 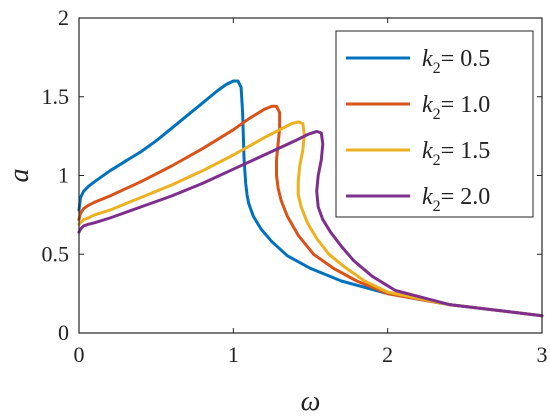 What do you see at coordinates (466, 197) in the screenshot?
I see `legend-value: = 2.0` at bounding box center [466, 197].